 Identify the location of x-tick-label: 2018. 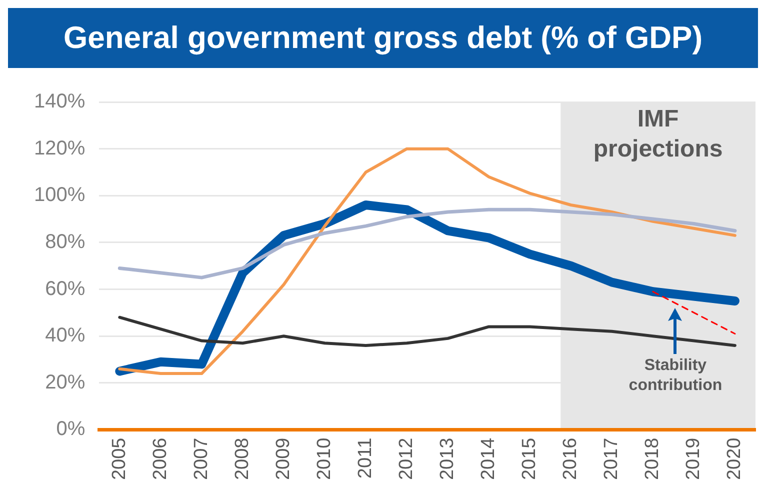
(653, 459).